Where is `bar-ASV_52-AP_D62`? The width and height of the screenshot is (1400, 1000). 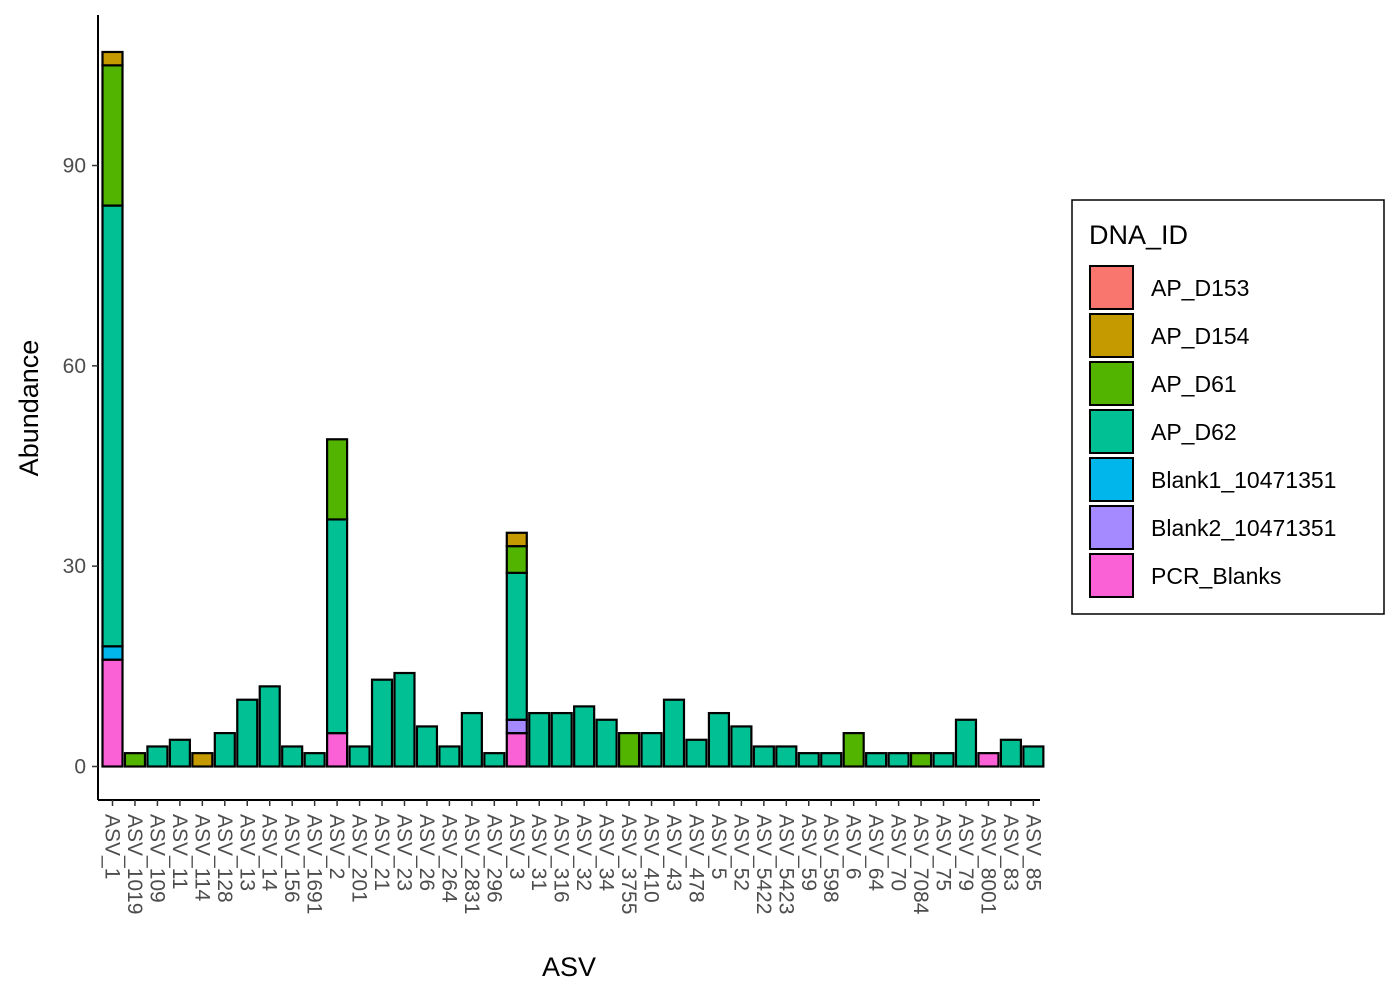 bar-ASV_52-AP_D62 is located at coordinates (741, 746).